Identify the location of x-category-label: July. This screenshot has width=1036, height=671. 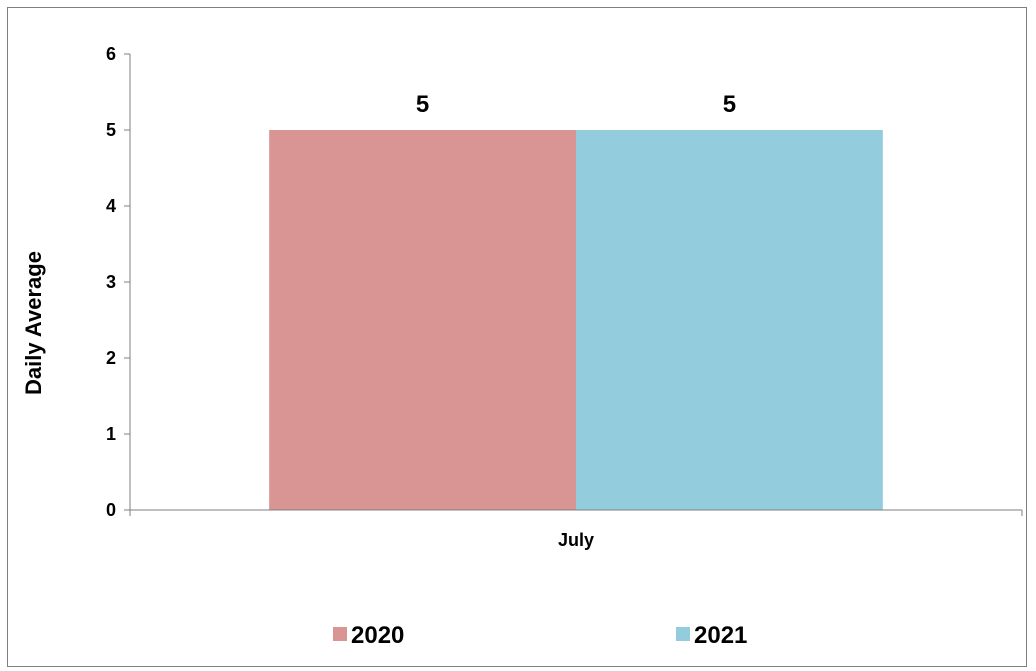
(576, 540).